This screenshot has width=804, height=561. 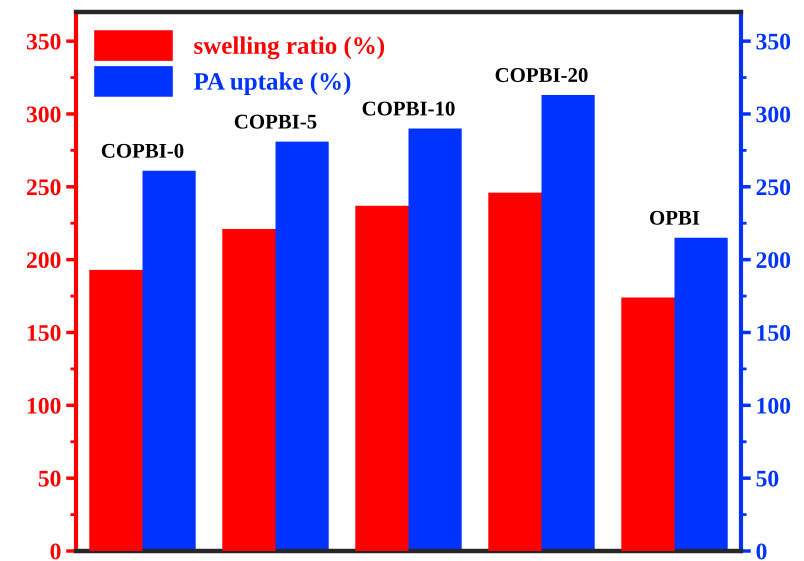 What do you see at coordinates (289, 48) in the screenshot?
I see `legend-label: swelling ratio (%)` at bounding box center [289, 48].